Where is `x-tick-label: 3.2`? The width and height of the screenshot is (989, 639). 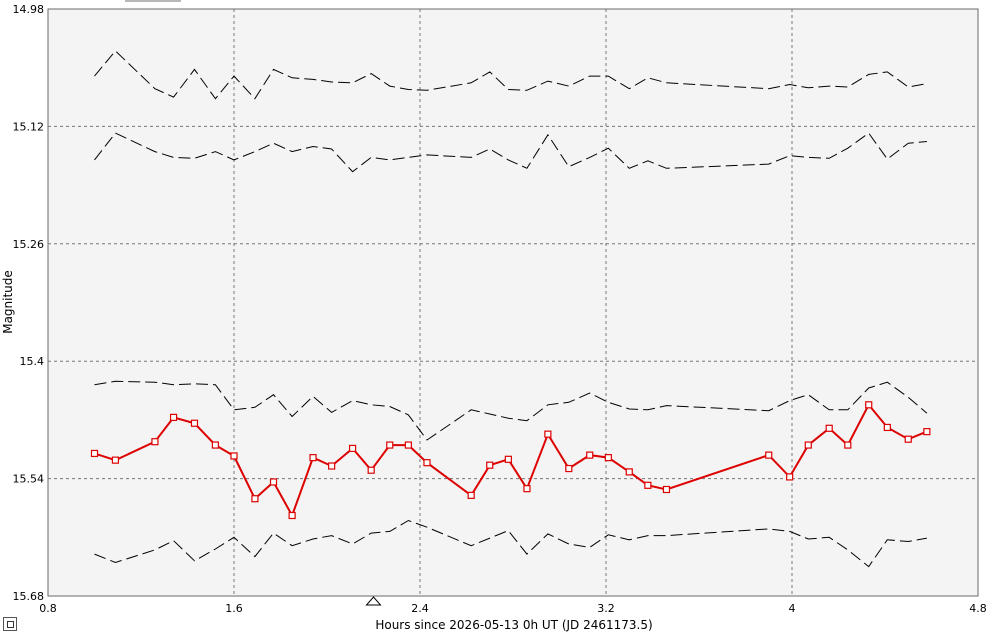
x-tick-label: 3.2 is located at coordinates (606, 608).